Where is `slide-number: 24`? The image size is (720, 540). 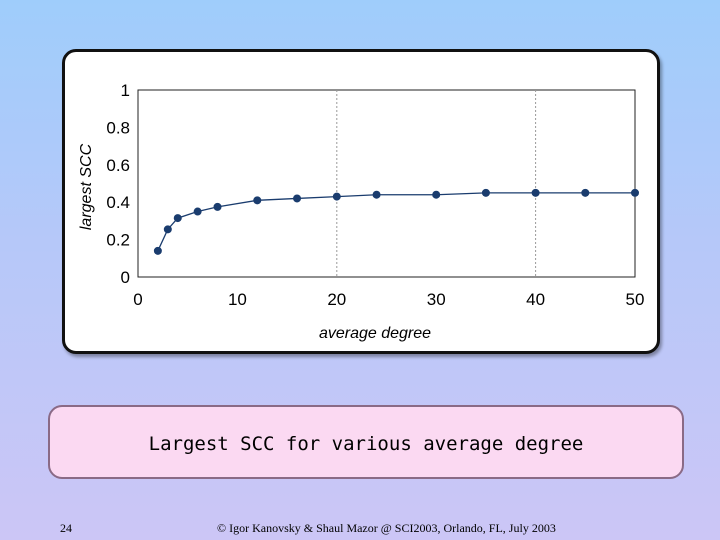 slide-number: 24 is located at coordinates (66, 528).